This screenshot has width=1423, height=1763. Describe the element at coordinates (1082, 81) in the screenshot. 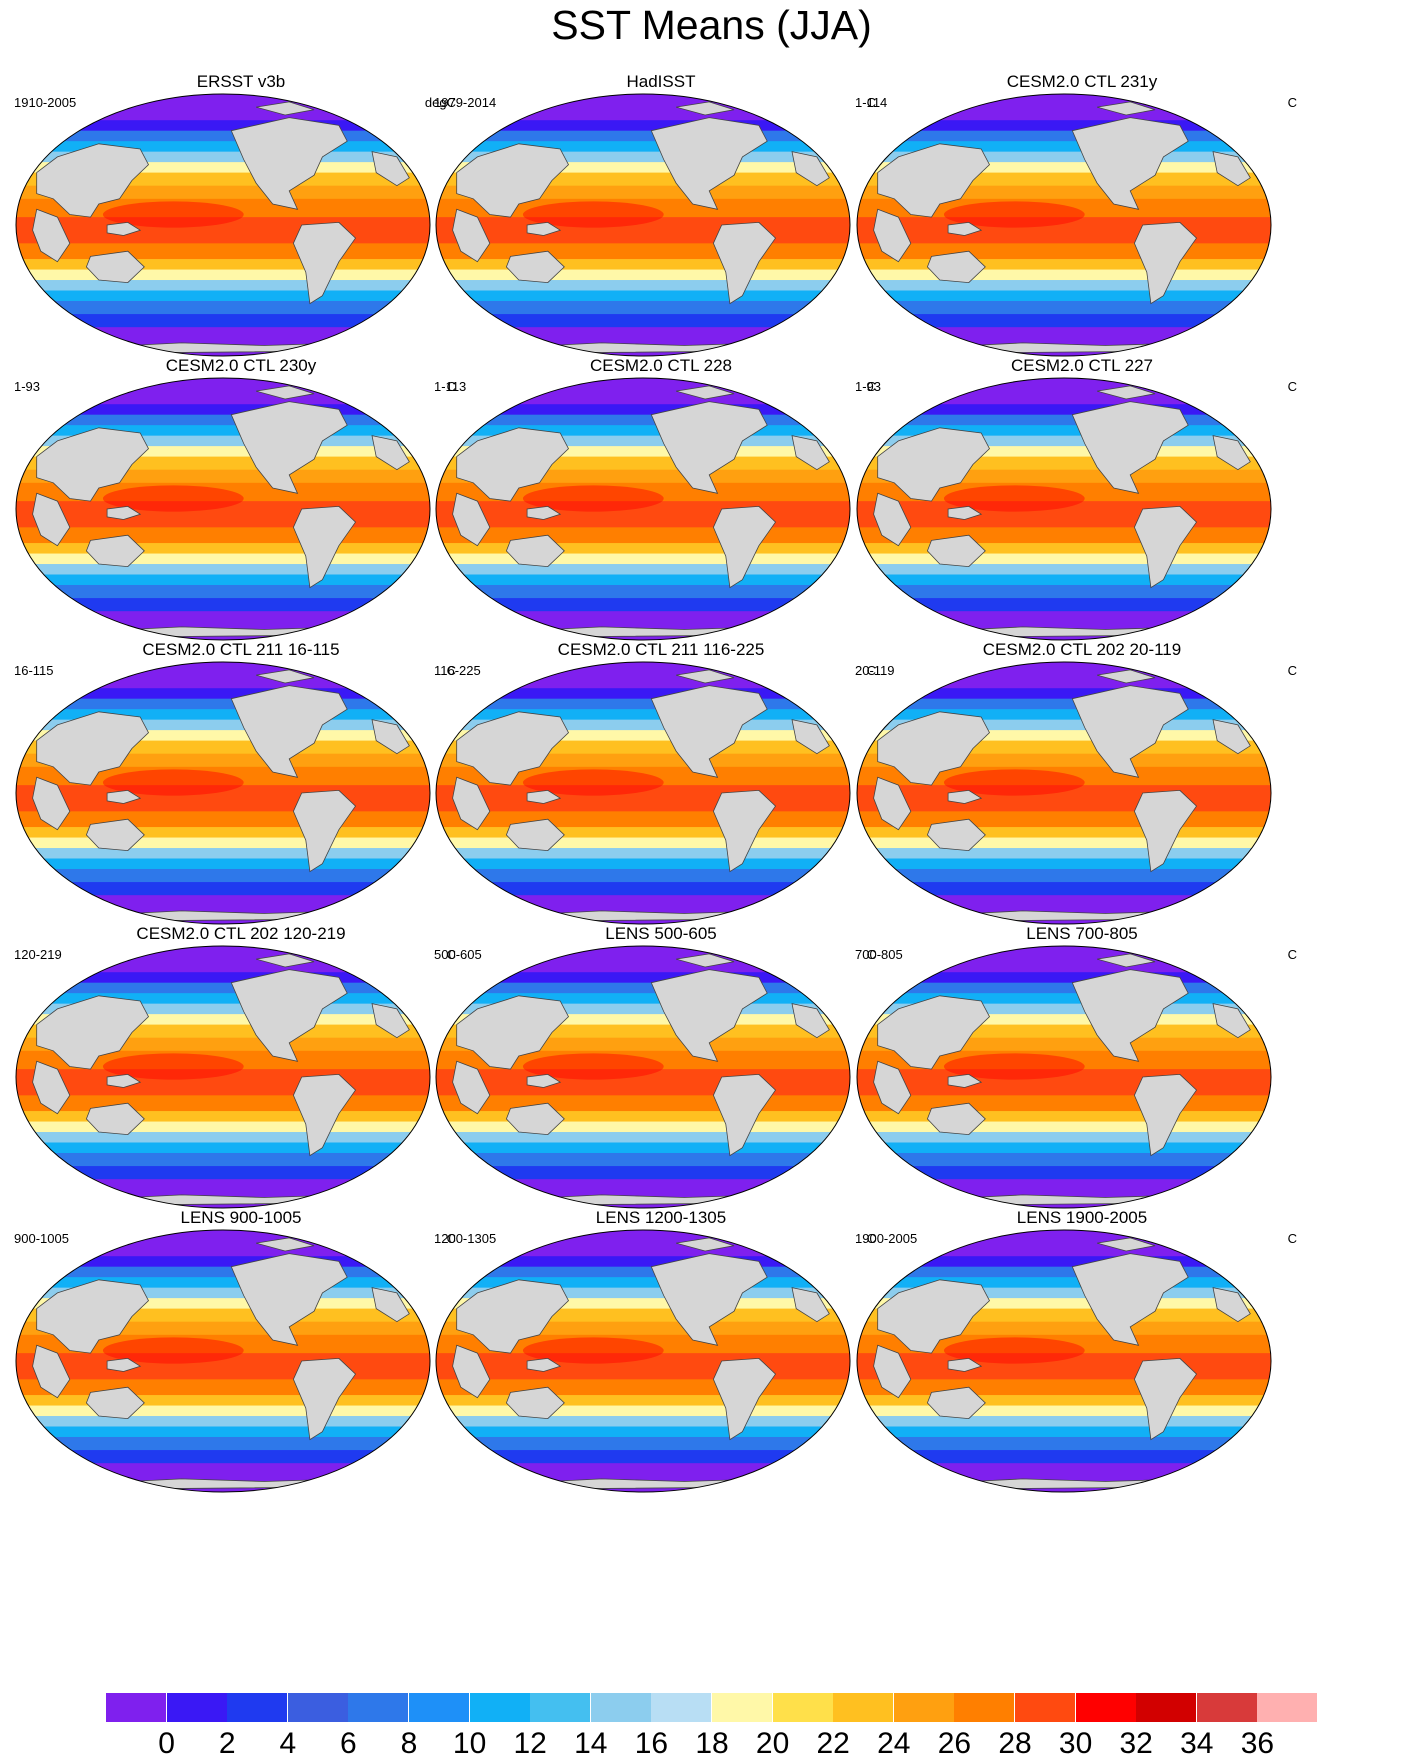

I see `panel-title: CESM2.0 CTL 231y` at that location.